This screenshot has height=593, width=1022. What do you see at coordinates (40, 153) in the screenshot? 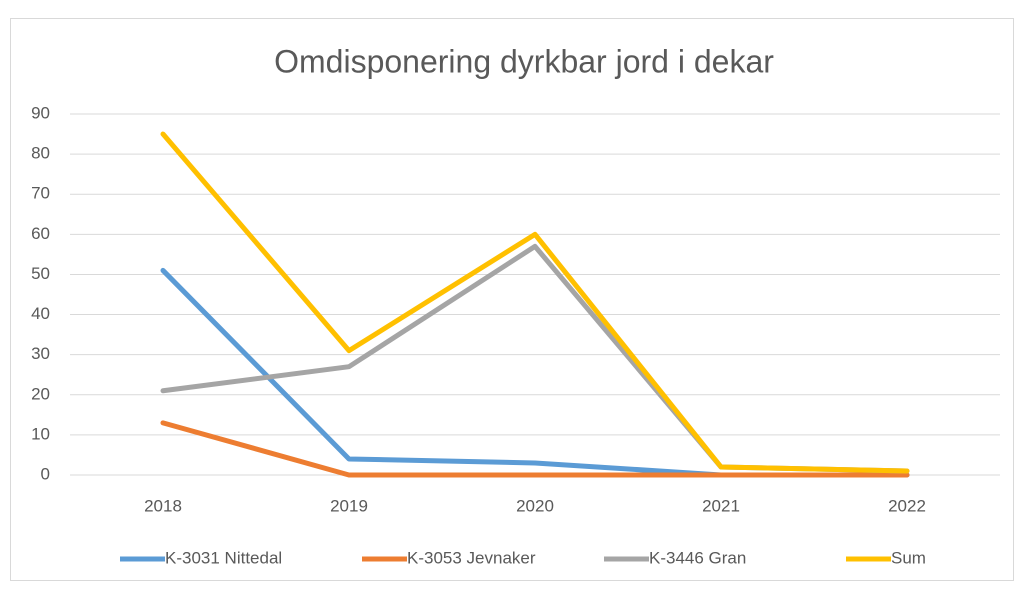
I see `y-tick-label: 80` at bounding box center [40, 153].